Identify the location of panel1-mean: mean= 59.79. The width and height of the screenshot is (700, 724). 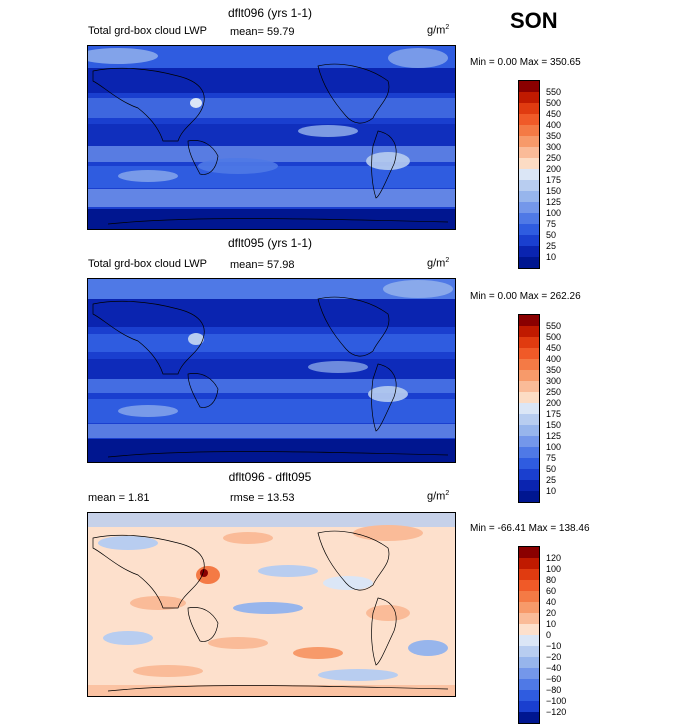
(262, 32).